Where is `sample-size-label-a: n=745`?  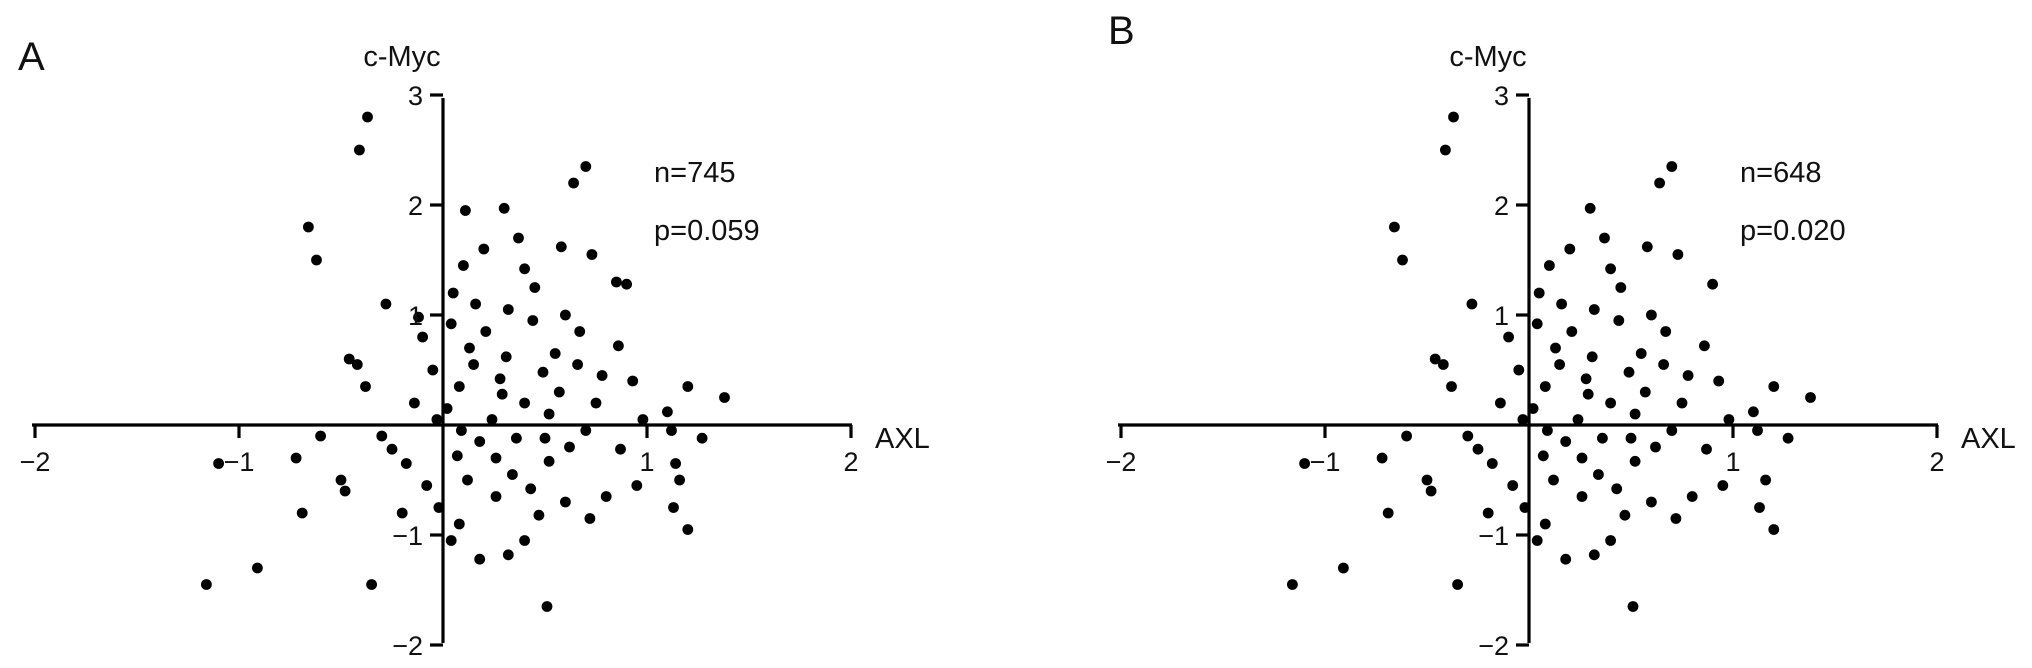
sample-size-label-a: n=745 is located at coordinates (694, 173).